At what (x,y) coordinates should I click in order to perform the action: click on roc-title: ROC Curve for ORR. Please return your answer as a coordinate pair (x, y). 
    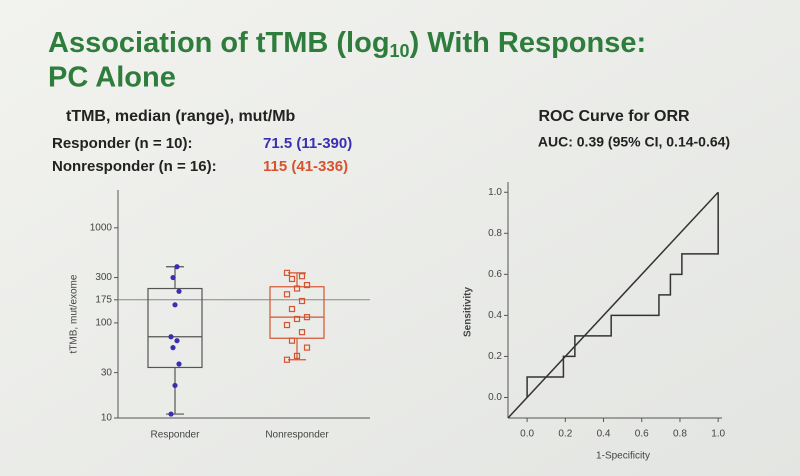
    Looking at the image, I should click on (614, 116).